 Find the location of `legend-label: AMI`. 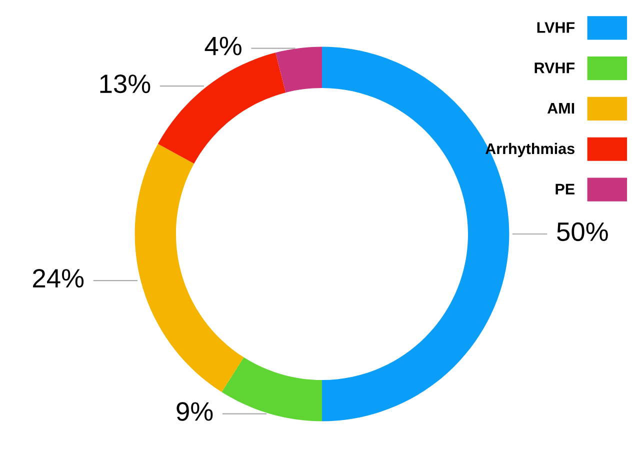

legend-label: AMI is located at coordinates (560, 108).